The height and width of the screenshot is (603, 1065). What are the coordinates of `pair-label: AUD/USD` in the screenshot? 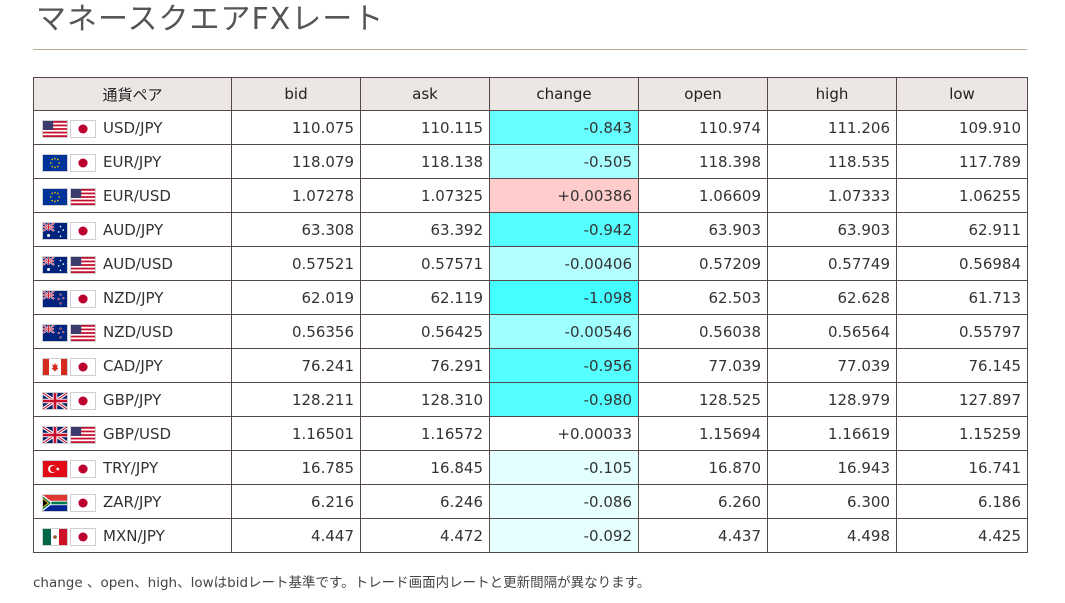 It's located at (138, 263).